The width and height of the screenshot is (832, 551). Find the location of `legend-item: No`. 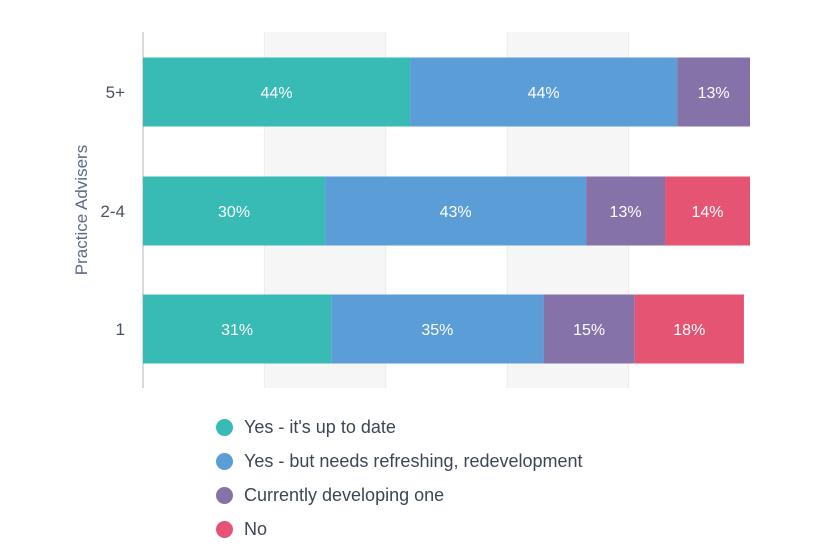

legend-item: No is located at coordinates (399, 529).